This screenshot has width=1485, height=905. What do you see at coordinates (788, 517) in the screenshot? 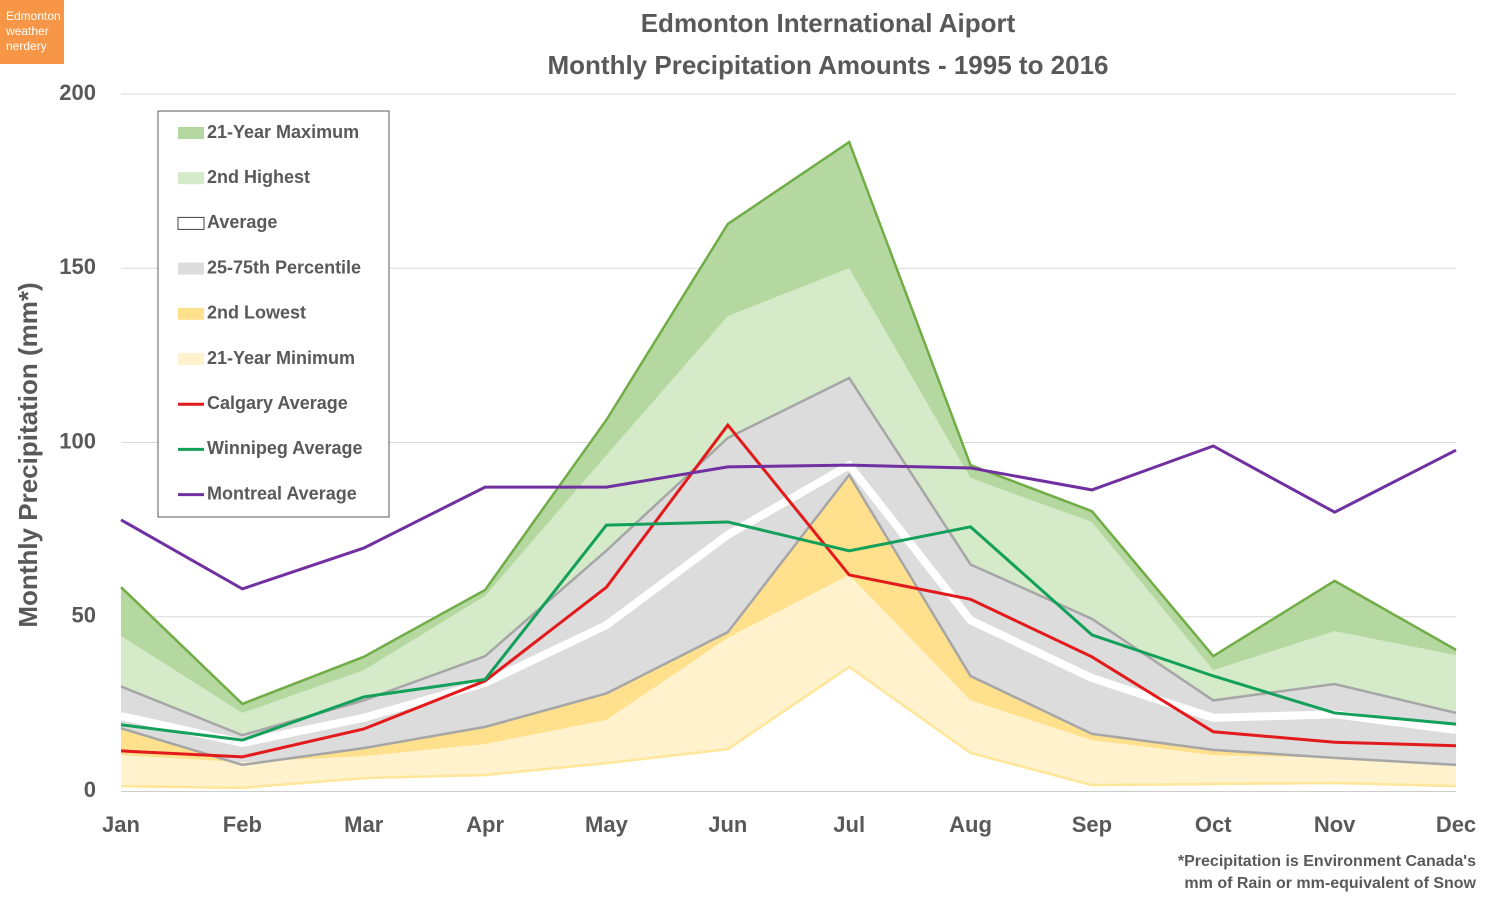
I see `series-line` at bounding box center [788, 517].